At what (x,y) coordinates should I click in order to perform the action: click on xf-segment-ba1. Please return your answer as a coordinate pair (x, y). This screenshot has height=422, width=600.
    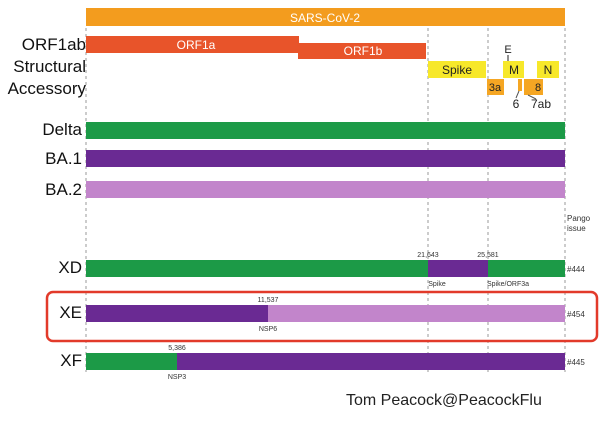
    Looking at the image, I should click on (371, 361).